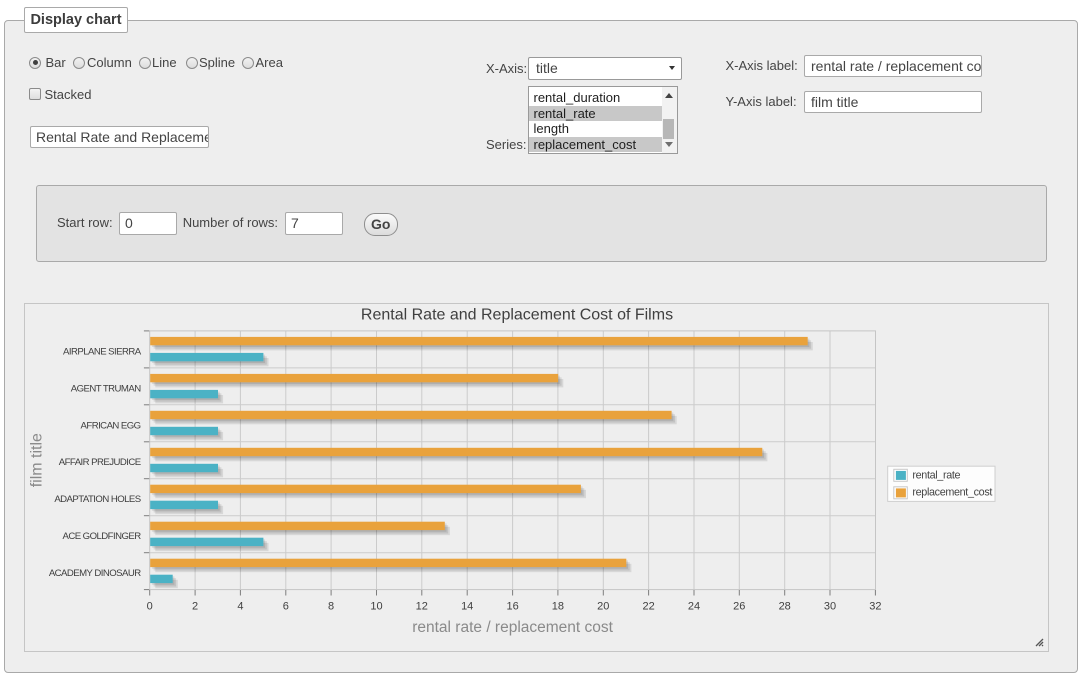 Image resolution: width=1081 pixels, height=681 pixels. What do you see at coordinates (101, 536) in the screenshot?
I see `svg-text: ACE GOLDFINGER` at bounding box center [101, 536].